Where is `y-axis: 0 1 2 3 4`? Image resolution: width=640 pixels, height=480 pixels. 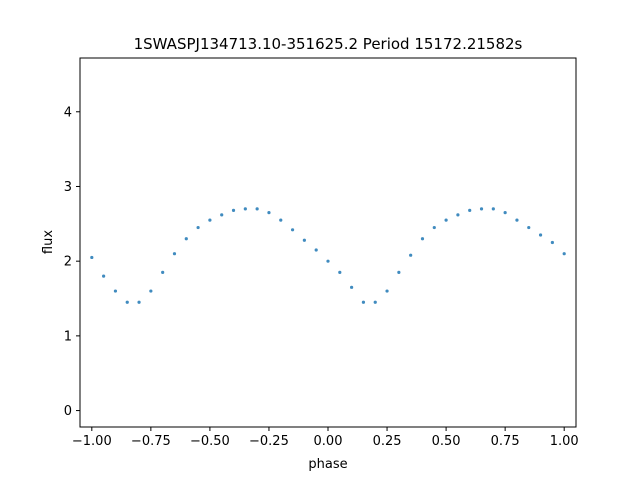
y-axis: 0 1 2 3 4 is located at coordinates (72, 262).